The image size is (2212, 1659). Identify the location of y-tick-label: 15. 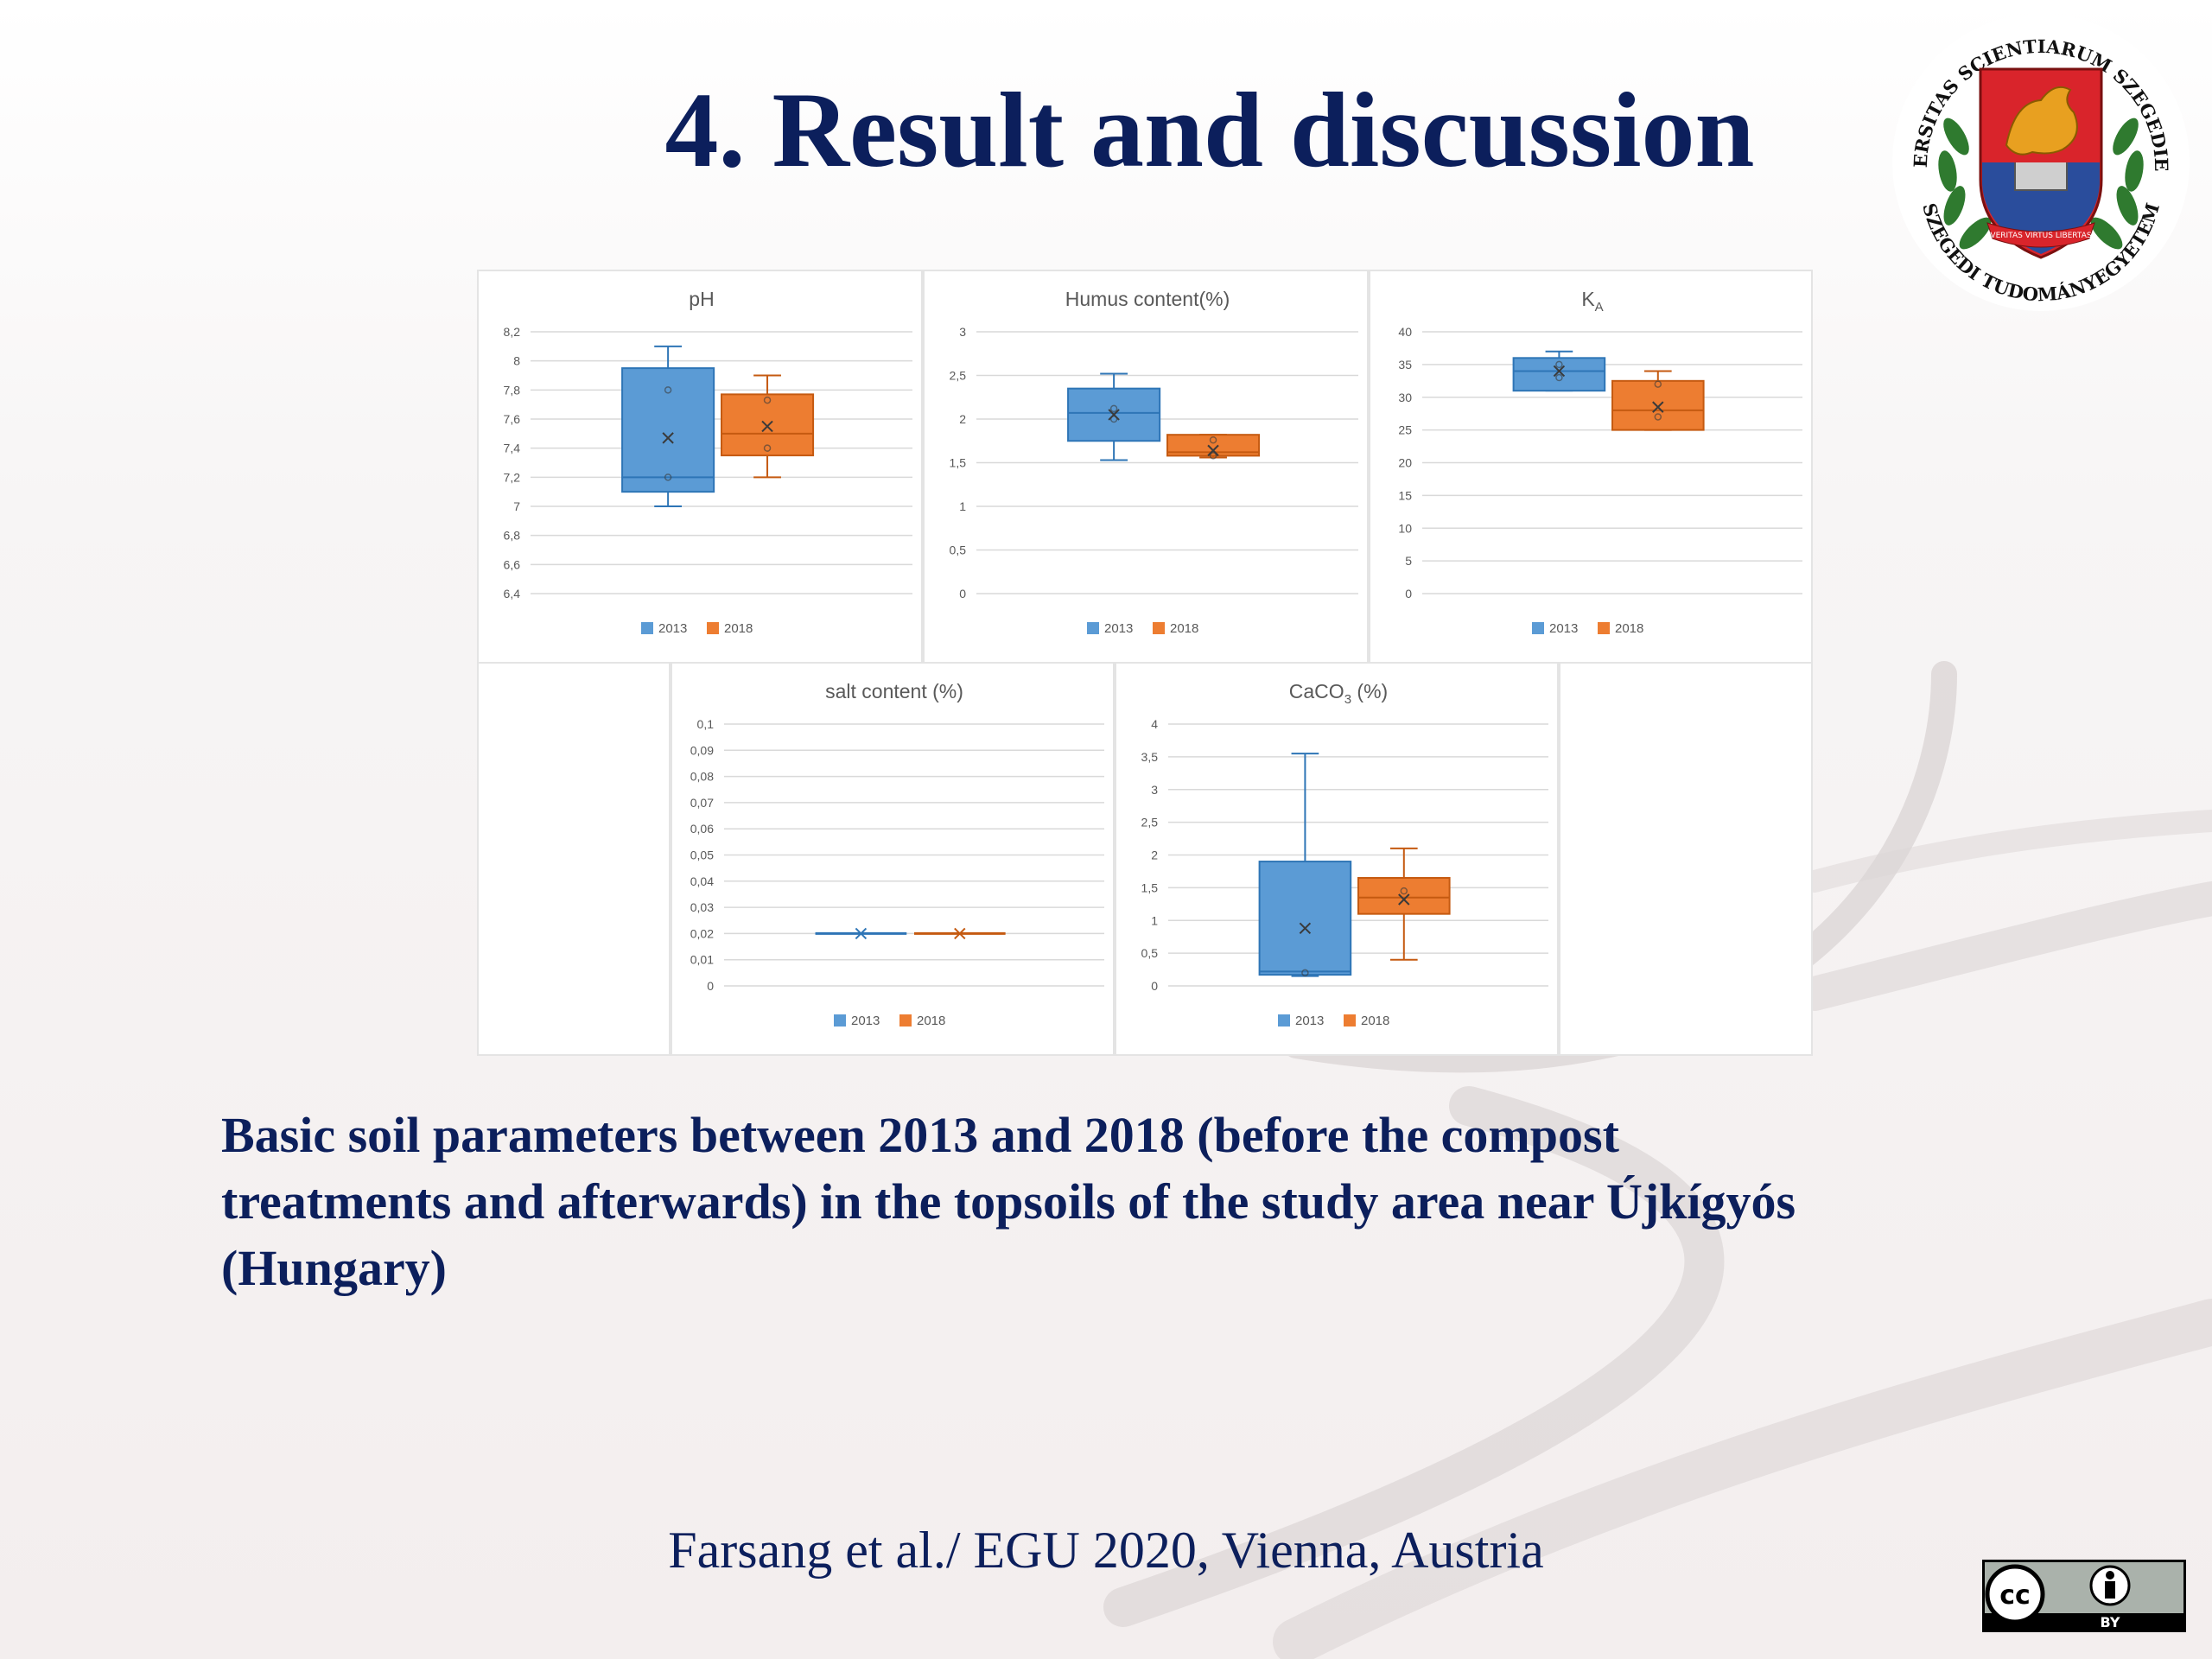
(1405, 495).